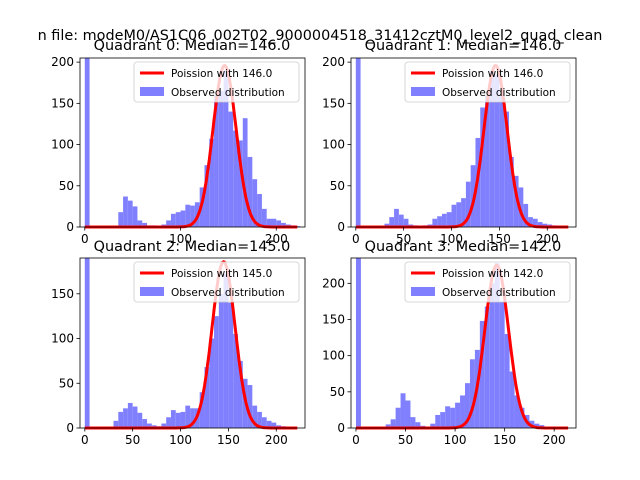  What do you see at coordinates (492, 274) in the screenshot?
I see `legend-label-poisson: Poission with 142.0` at bounding box center [492, 274].